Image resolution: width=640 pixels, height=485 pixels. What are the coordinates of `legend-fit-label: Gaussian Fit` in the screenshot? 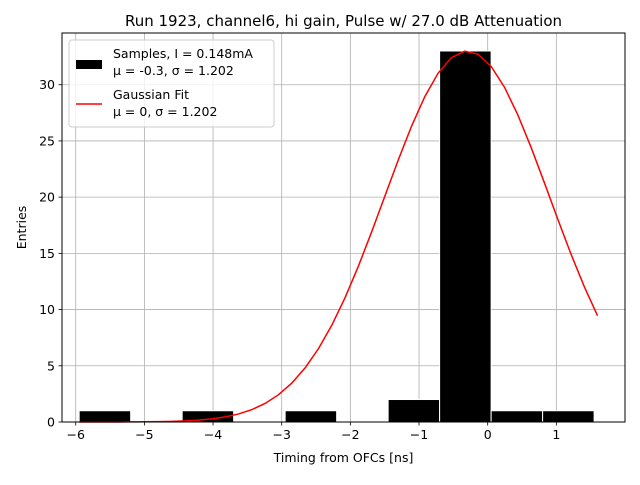 It's located at (151, 94).